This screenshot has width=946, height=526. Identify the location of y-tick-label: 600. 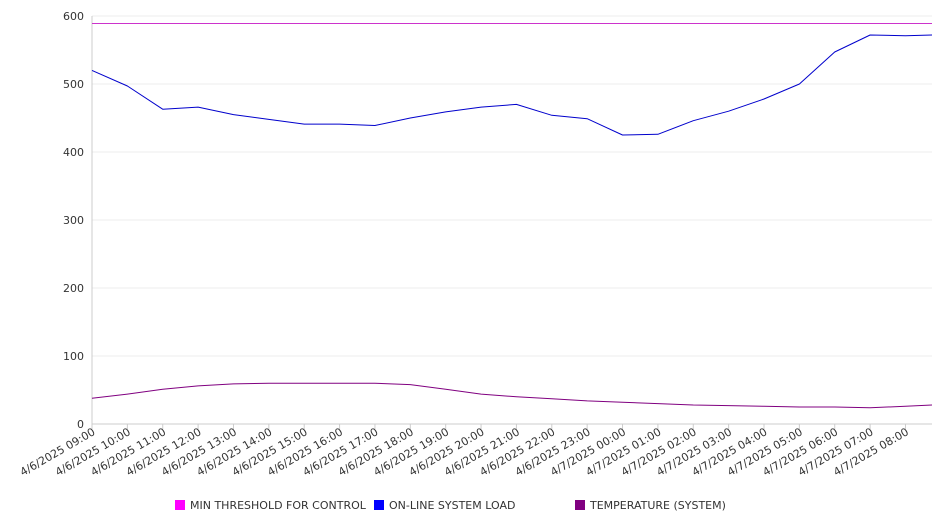
(73, 16).